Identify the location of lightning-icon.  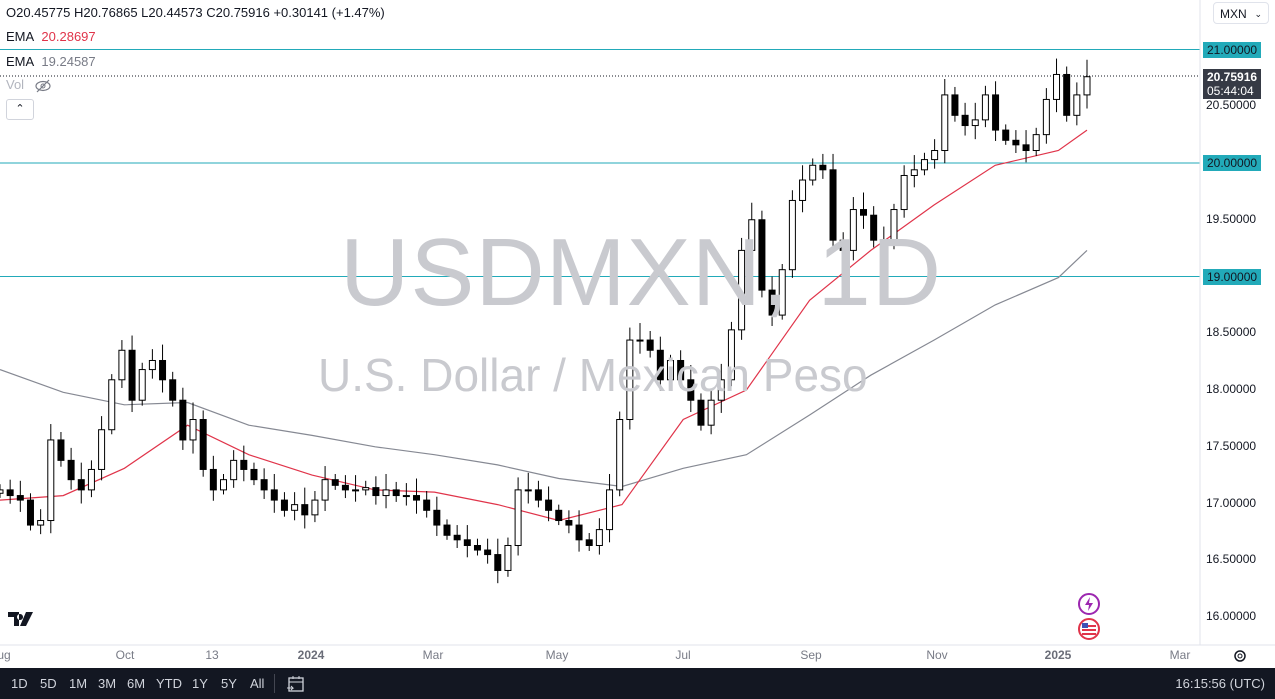
(1089, 604).